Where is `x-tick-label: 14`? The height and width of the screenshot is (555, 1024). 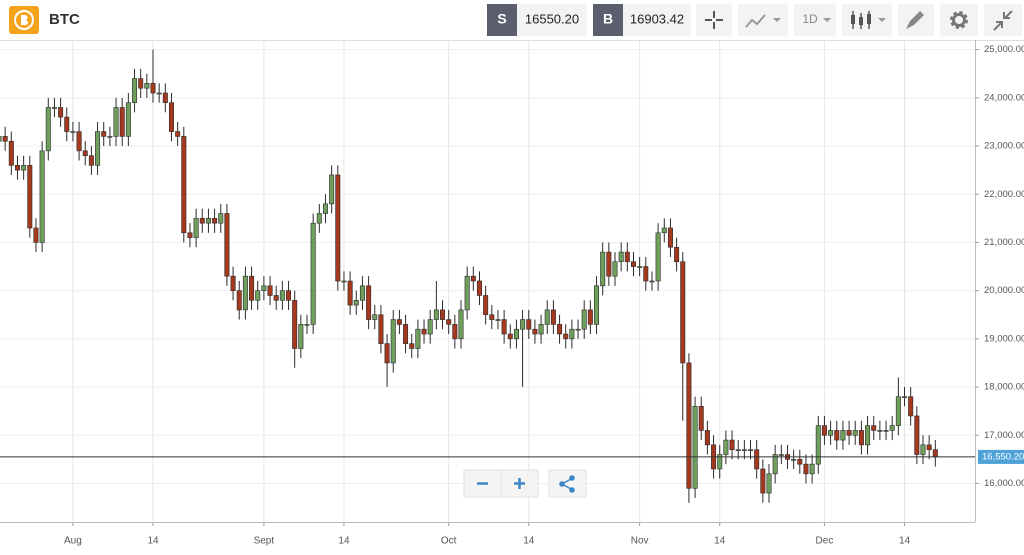 x-tick-label: 14 is located at coordinates (529, 541).